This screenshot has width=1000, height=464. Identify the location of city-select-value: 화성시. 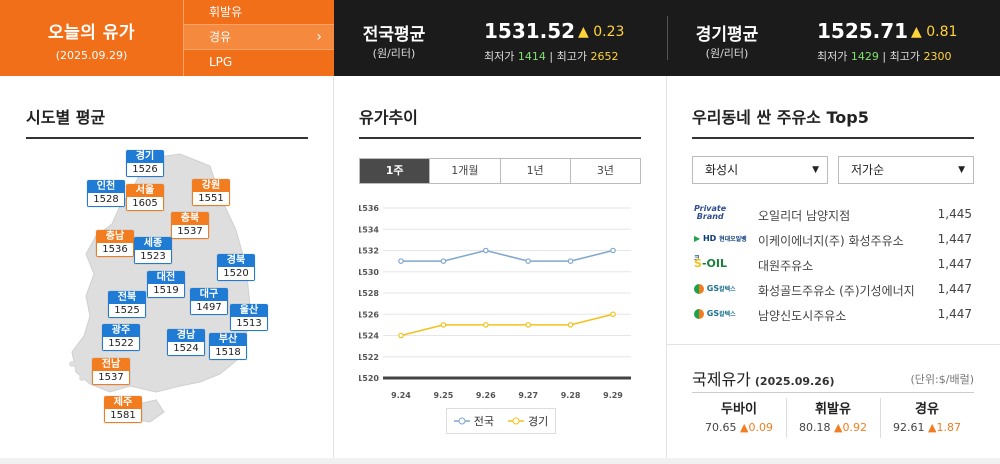
(722, 170).